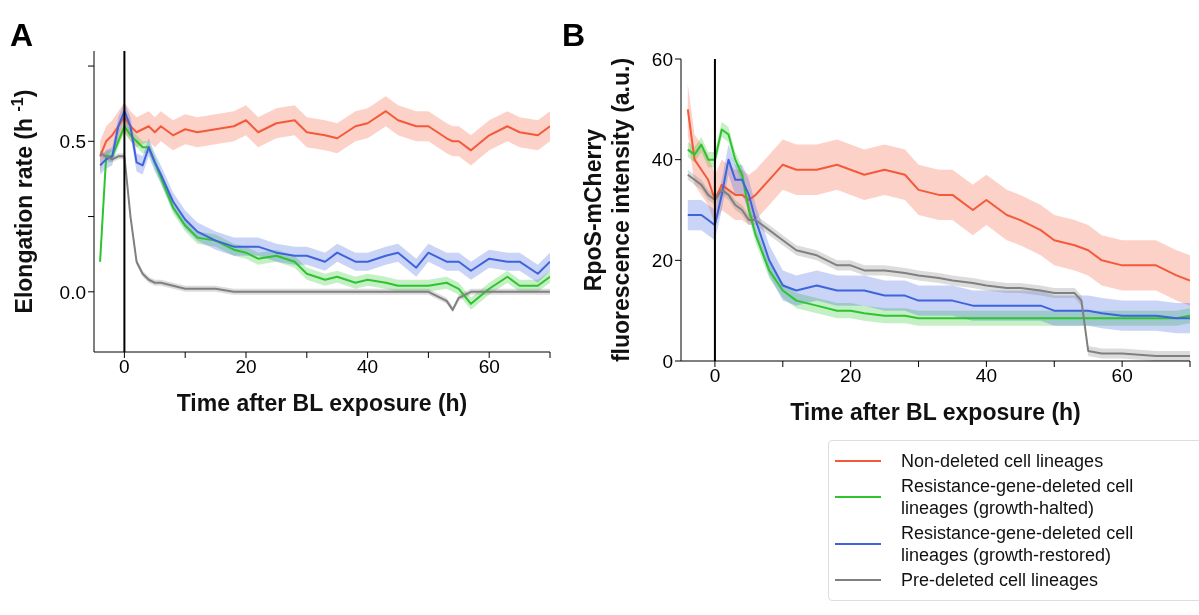 The image size is (1199, 615). I want to click on legend-label: Non-deleted cell lineages, so click(1003, 461).